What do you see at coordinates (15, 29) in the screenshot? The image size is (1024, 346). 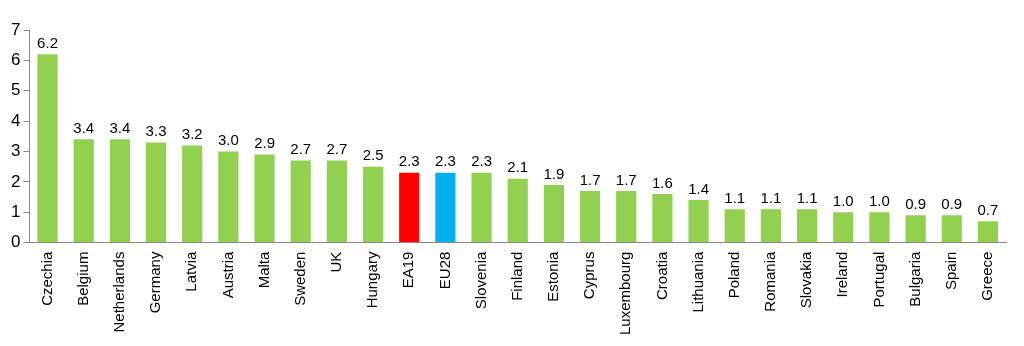 I see `y-tick-label: 7` at bounding box center [15, 29].